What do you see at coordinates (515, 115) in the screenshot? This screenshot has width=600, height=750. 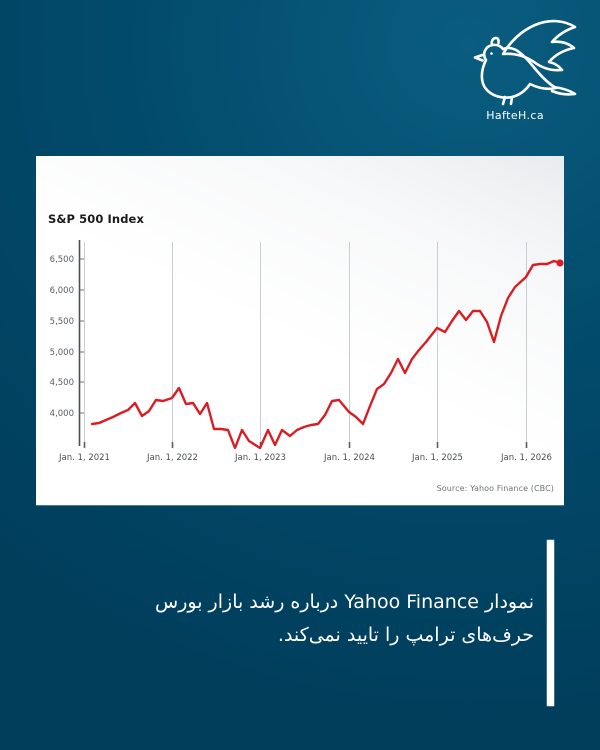 I see `brand-wordmark: HafteH.ca` at bounding box center [515, 115].